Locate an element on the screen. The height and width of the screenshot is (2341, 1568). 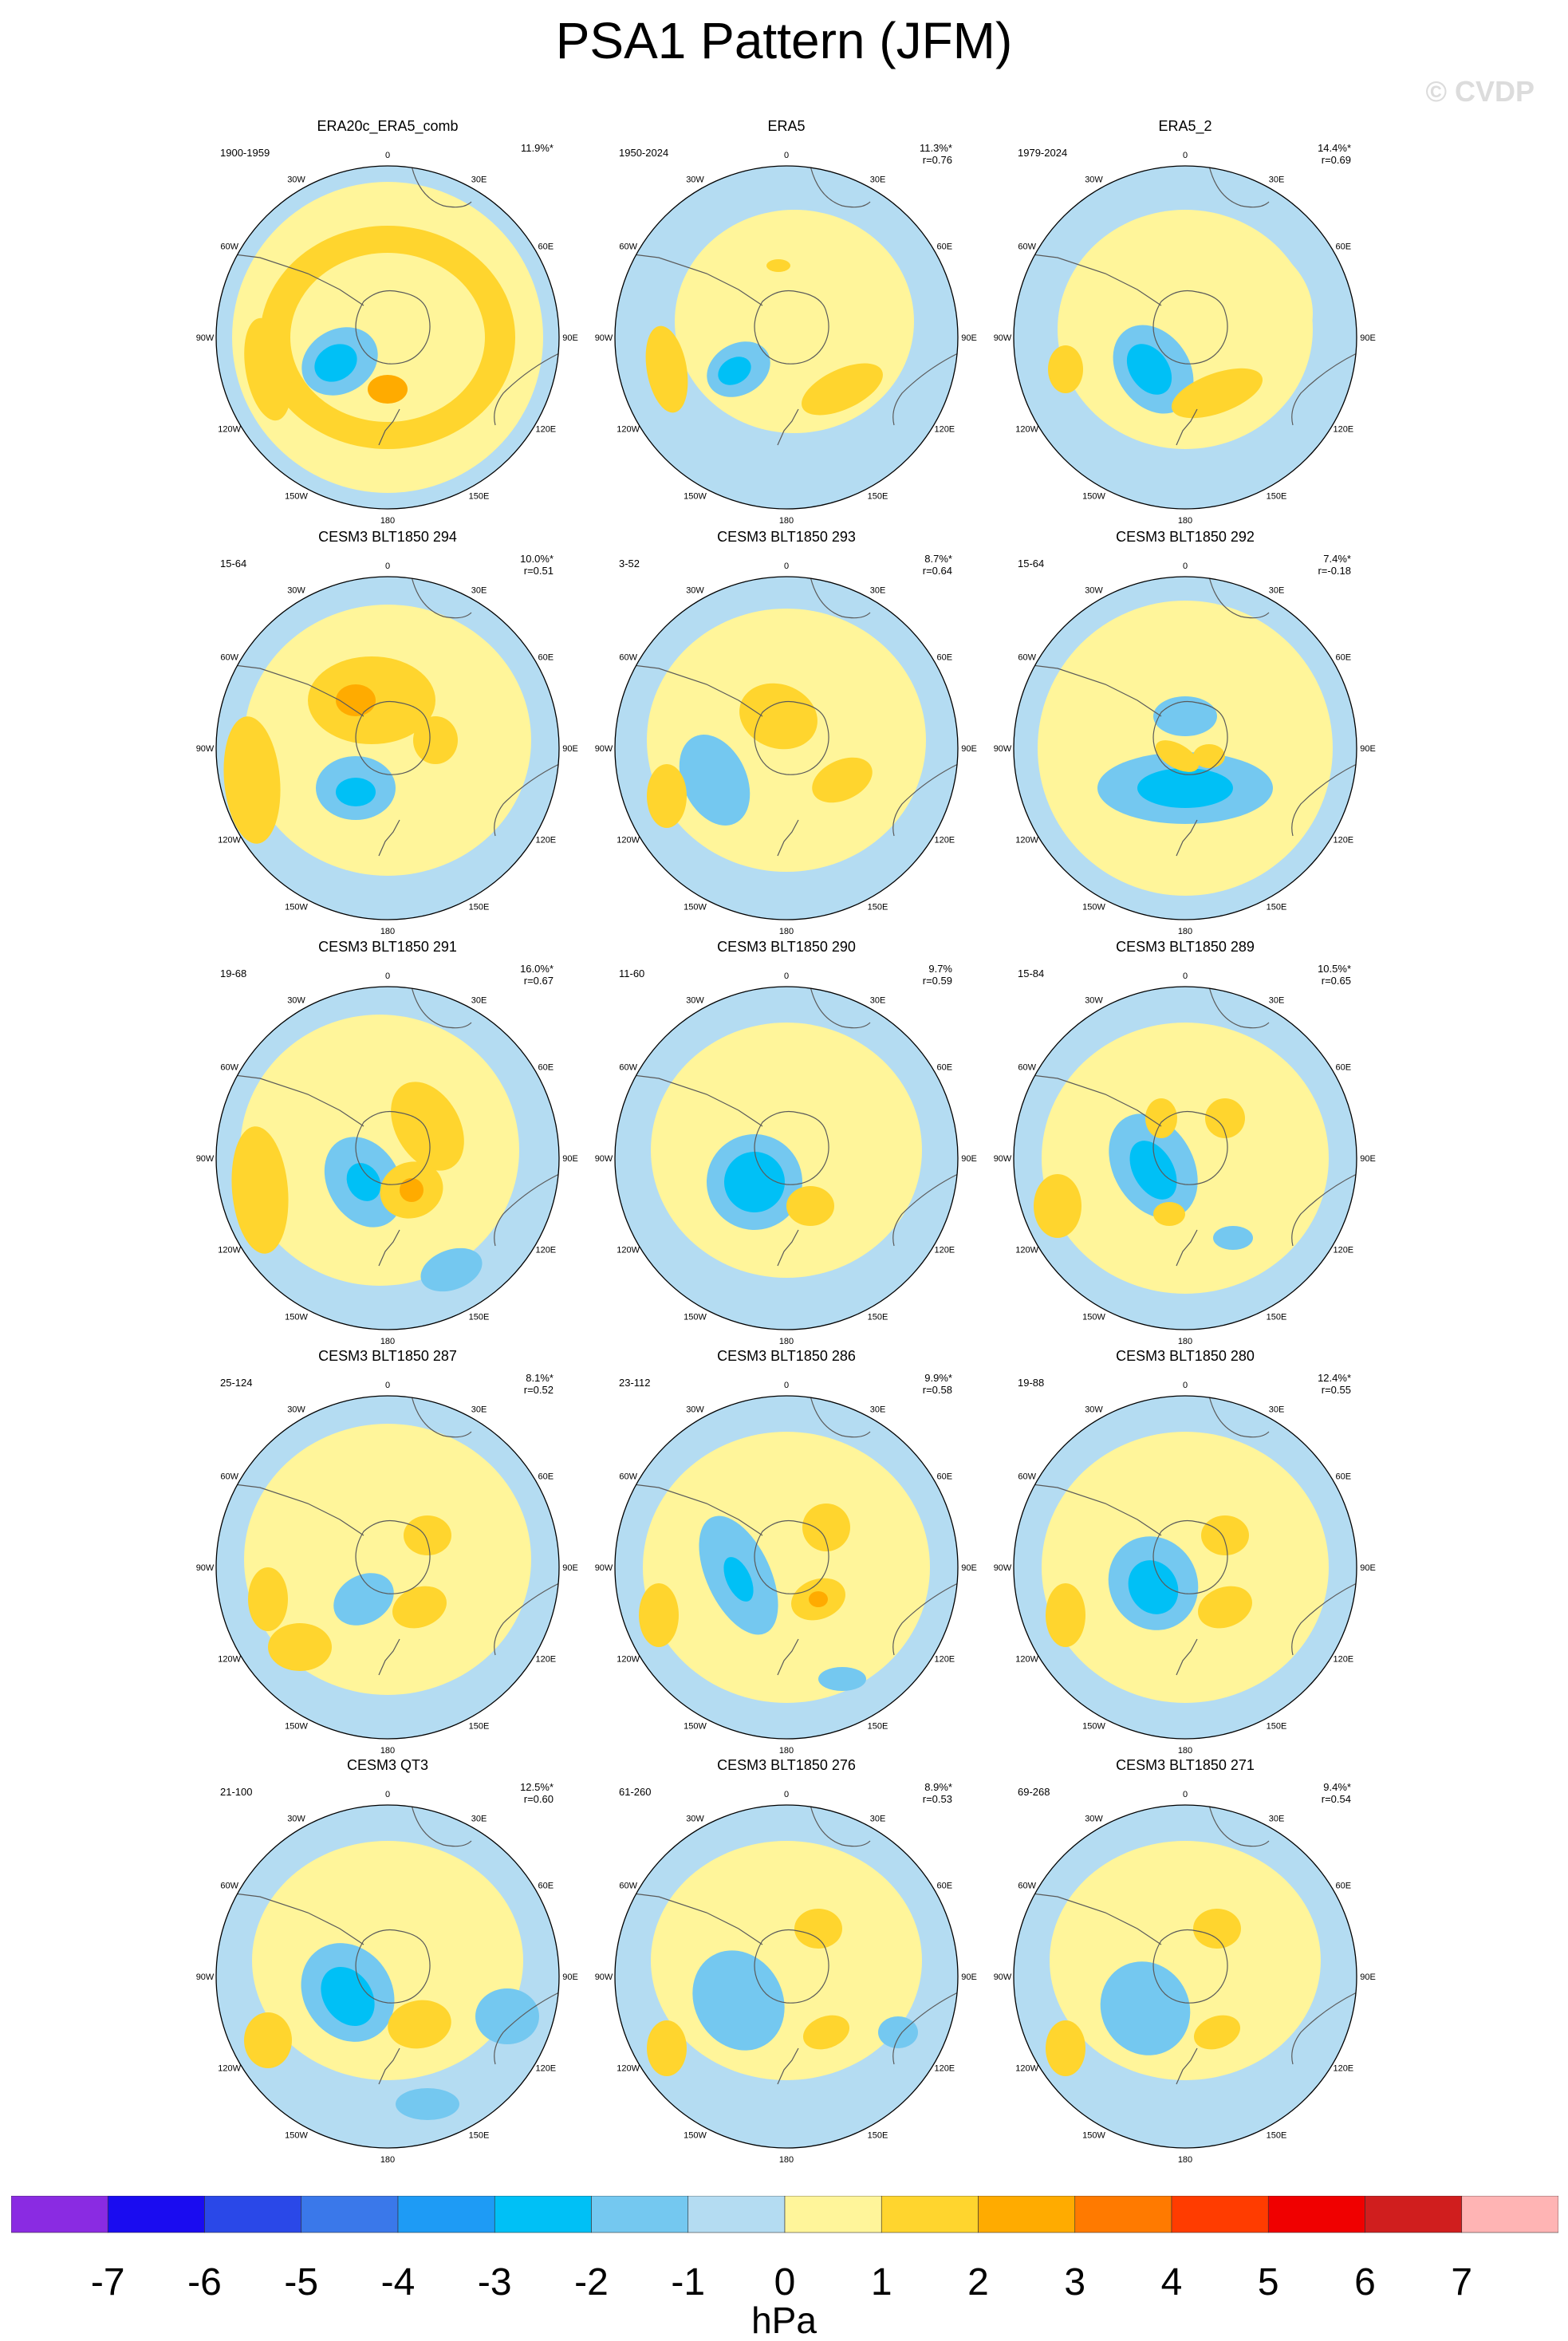
longitude-label: 120E is located at coordinates (545, 2069).